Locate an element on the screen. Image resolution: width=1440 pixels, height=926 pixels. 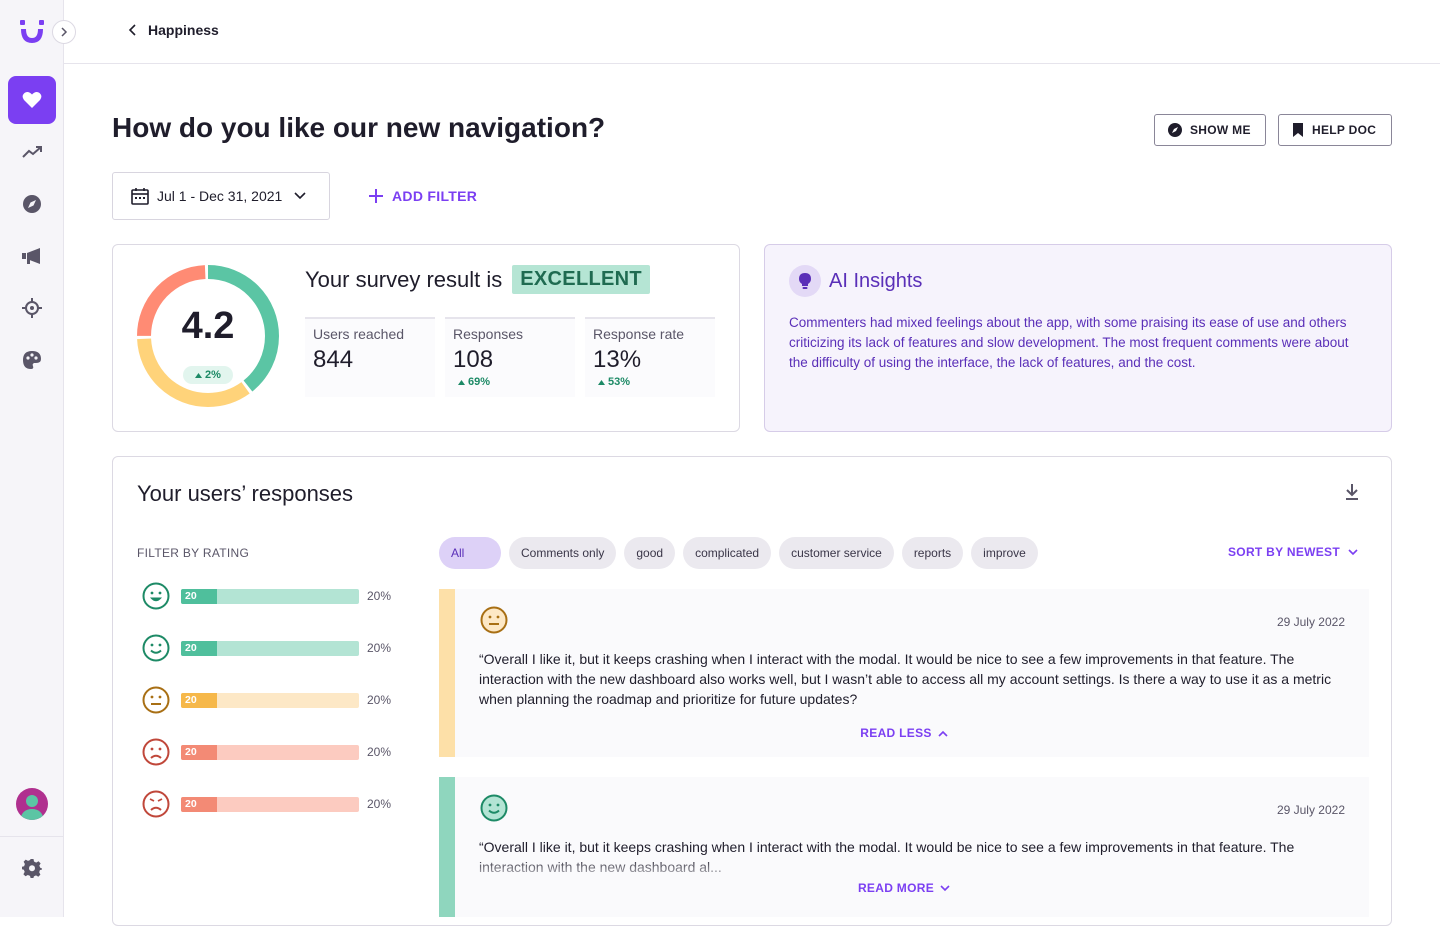
user-avatar is located at coordinates (32, 804).